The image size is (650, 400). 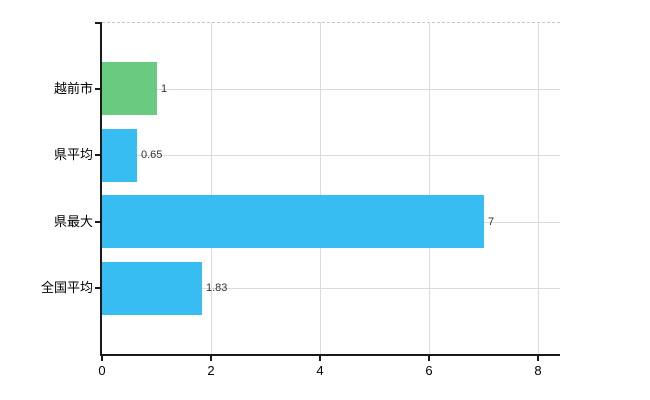 I want to click on y-axis-line, so click(x=101, y=189).